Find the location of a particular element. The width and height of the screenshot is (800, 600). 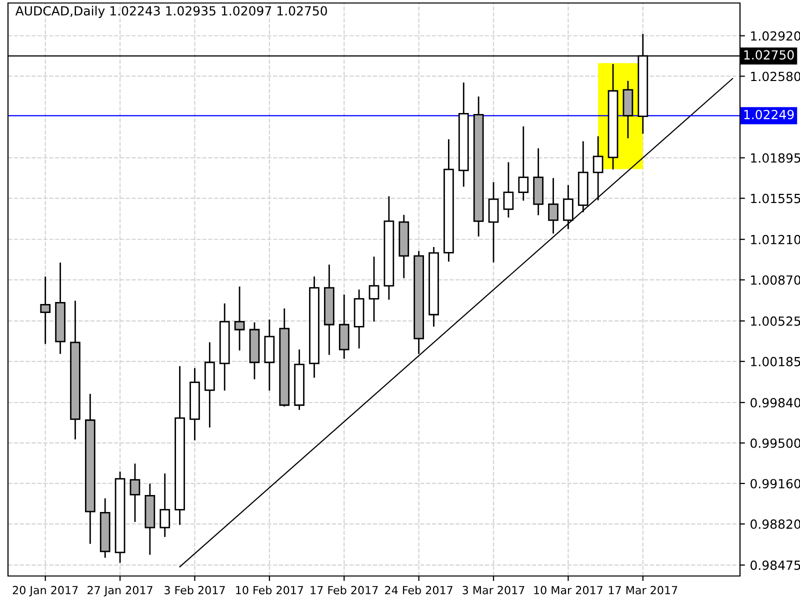

x-tick-label: 10 Mar 2017 is located at coordinates (568, 590).